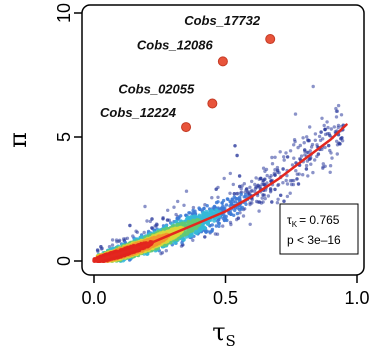 The image size is (374, 352). What do you see at coordinates (224, 334) in the screenshot?
I see `x-axis-title: τS` at bounding box center [224, 334].